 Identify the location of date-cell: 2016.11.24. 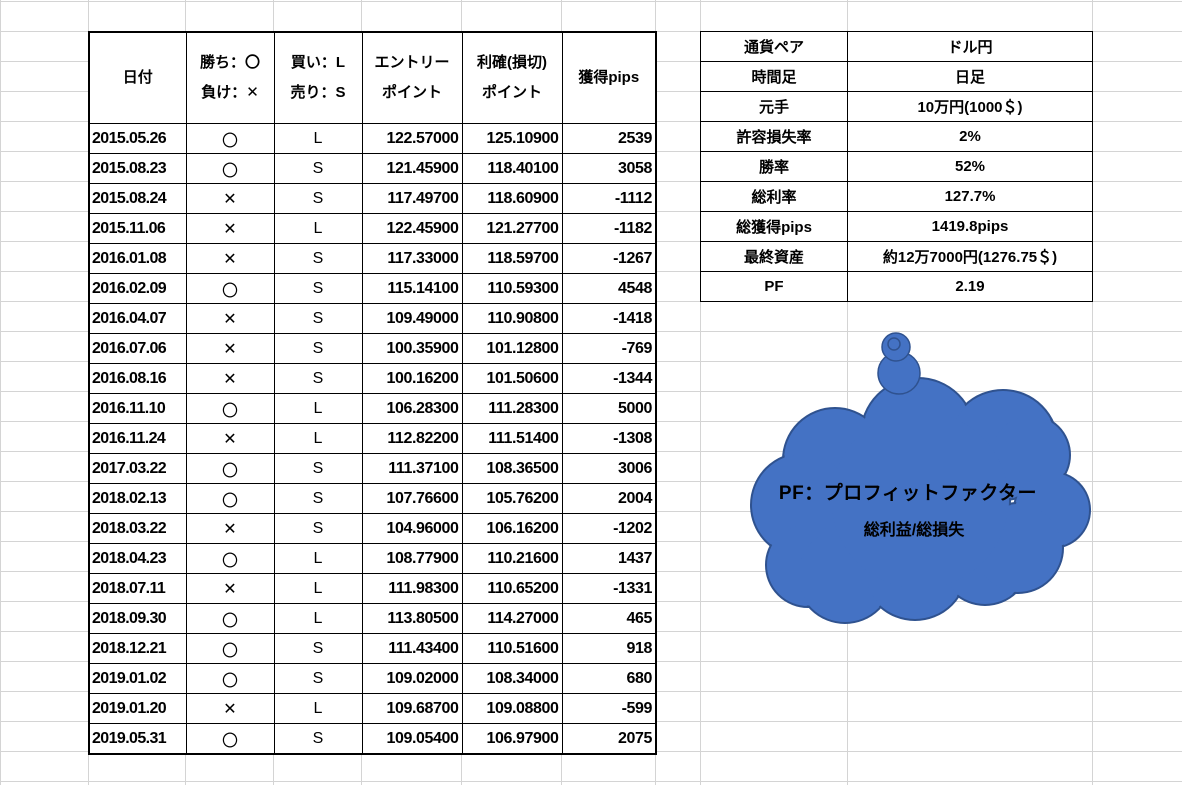
(137, 438).